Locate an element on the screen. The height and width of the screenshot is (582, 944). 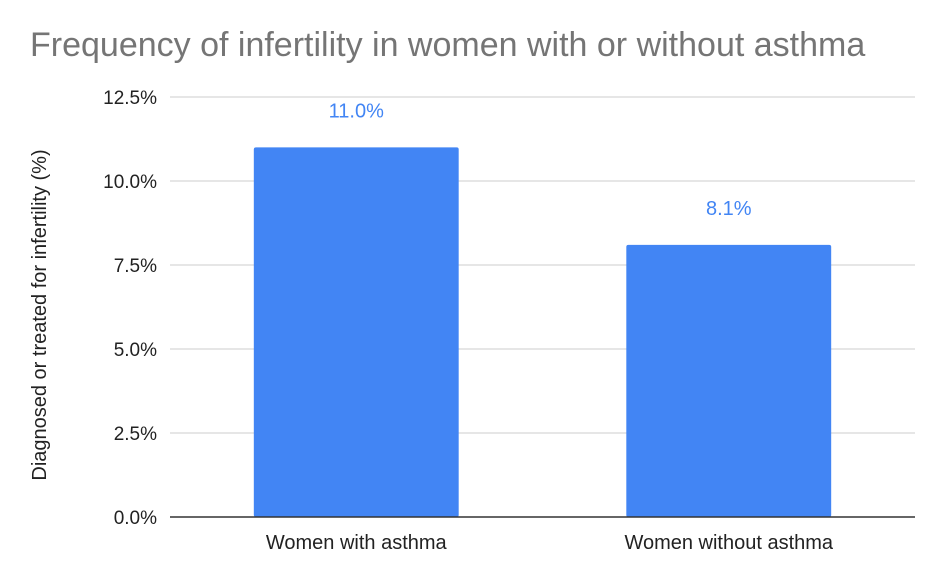
data-labels: 11.0% 8.1% is located at coordinates (540, 159).